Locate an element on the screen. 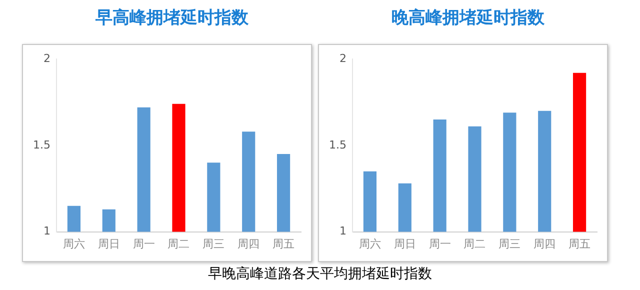 Image resolution: width=640 pixels, height=290 pixels. chart-title: 晚高峰拥堵延时指数 is located at coordinates (468, 18).